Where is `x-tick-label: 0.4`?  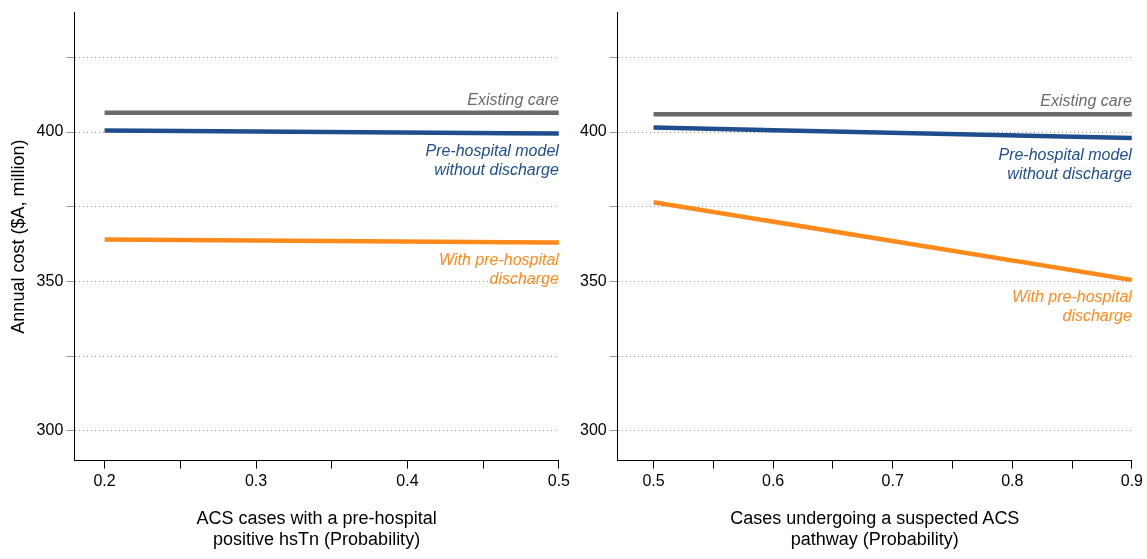
x-tick-label: 0.4 is located at coordinates (407, 480).